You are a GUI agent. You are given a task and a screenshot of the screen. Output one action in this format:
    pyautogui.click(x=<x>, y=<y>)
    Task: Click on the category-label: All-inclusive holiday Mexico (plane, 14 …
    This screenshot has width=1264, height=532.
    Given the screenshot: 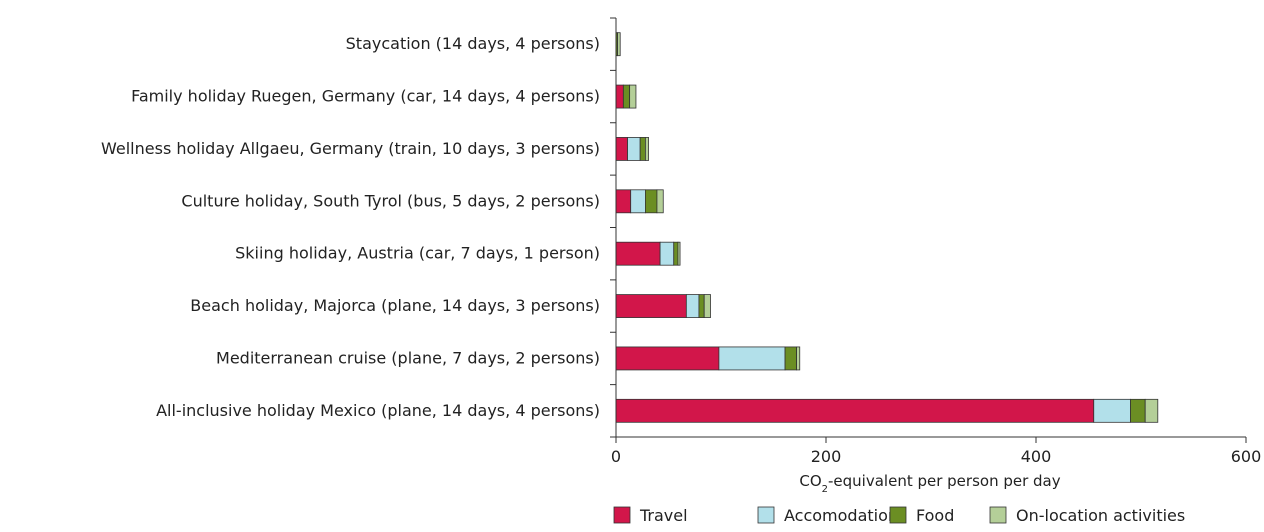 What is the action you would take?
    pyautogui.click(x=378, y=410)
    